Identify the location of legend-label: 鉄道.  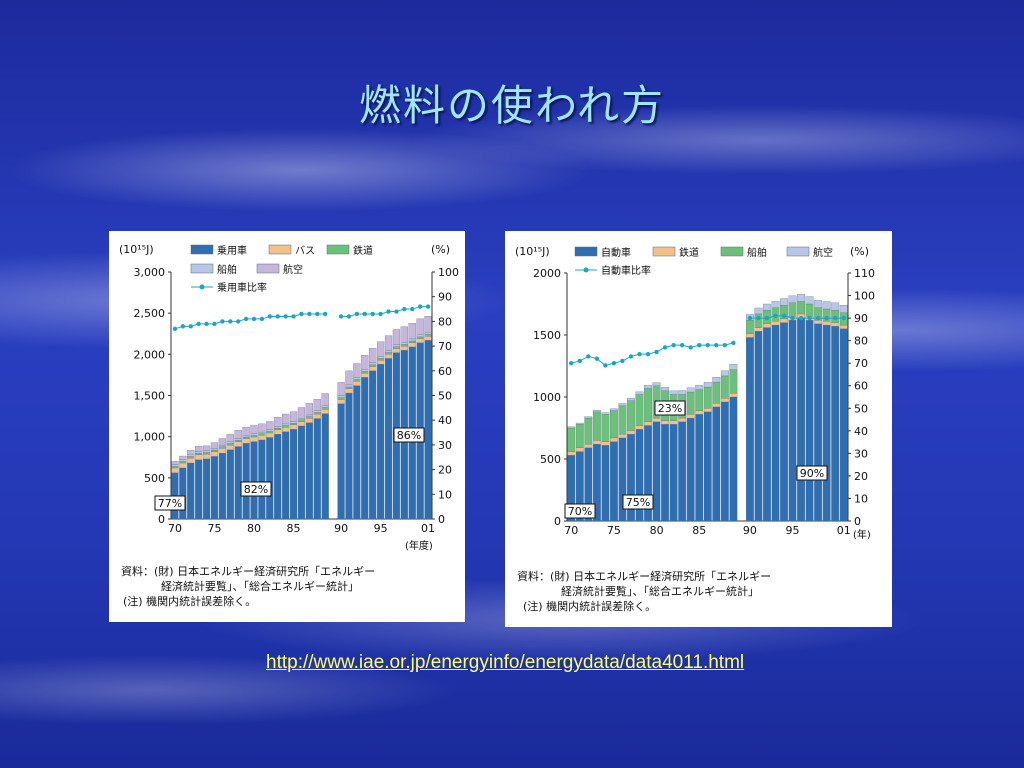
(363, 250).